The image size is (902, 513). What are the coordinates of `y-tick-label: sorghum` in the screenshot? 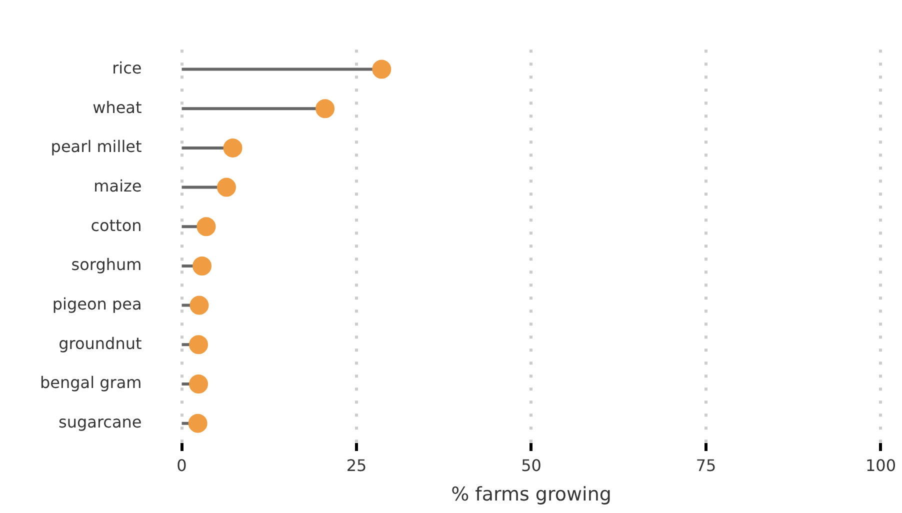 It's located at (106, 264).